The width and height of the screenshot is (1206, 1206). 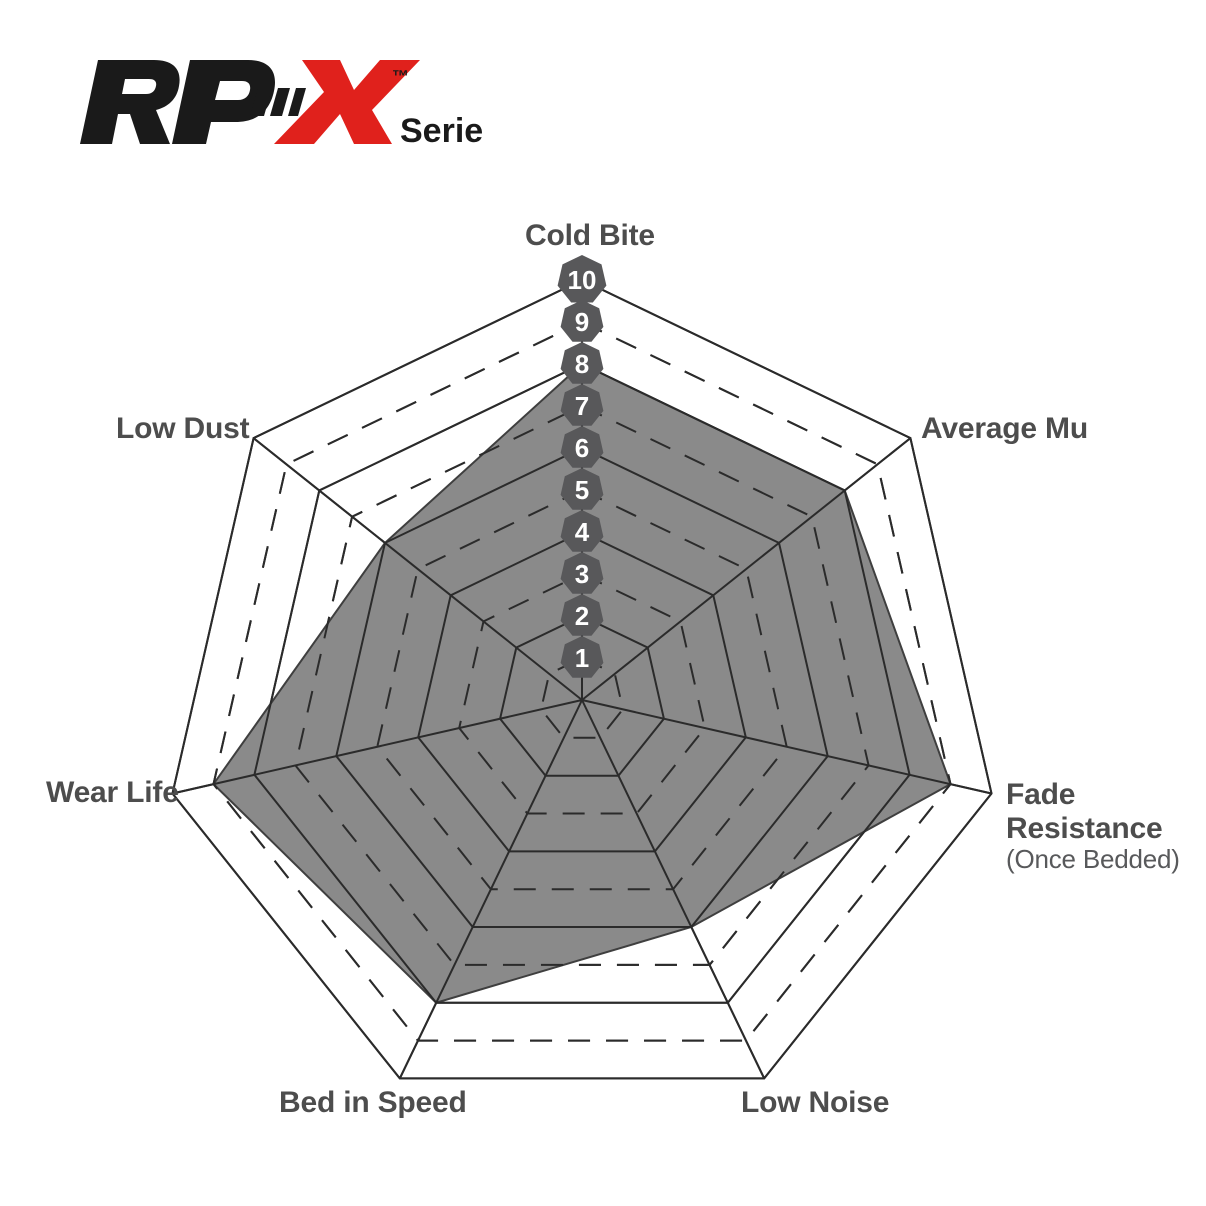 I want to click on brand-logo: ™ Series, so click(x=272, y=102).